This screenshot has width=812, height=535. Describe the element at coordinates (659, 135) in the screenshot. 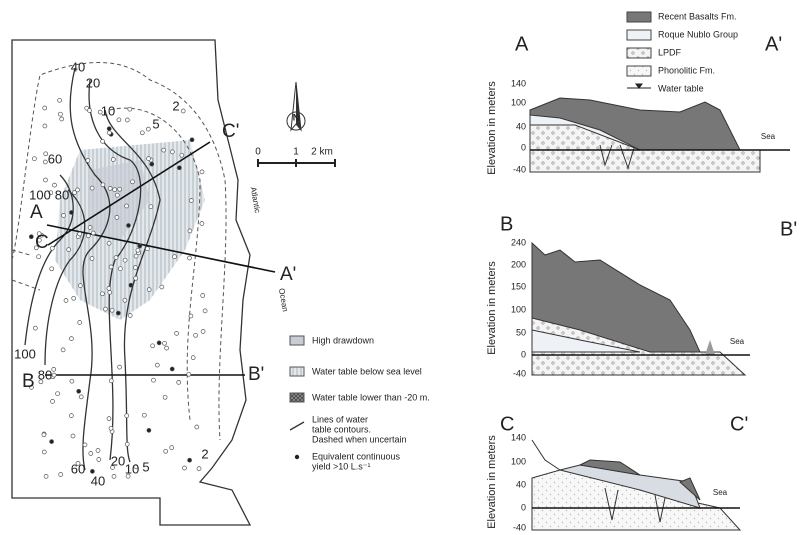

I see `section-a` at that location.